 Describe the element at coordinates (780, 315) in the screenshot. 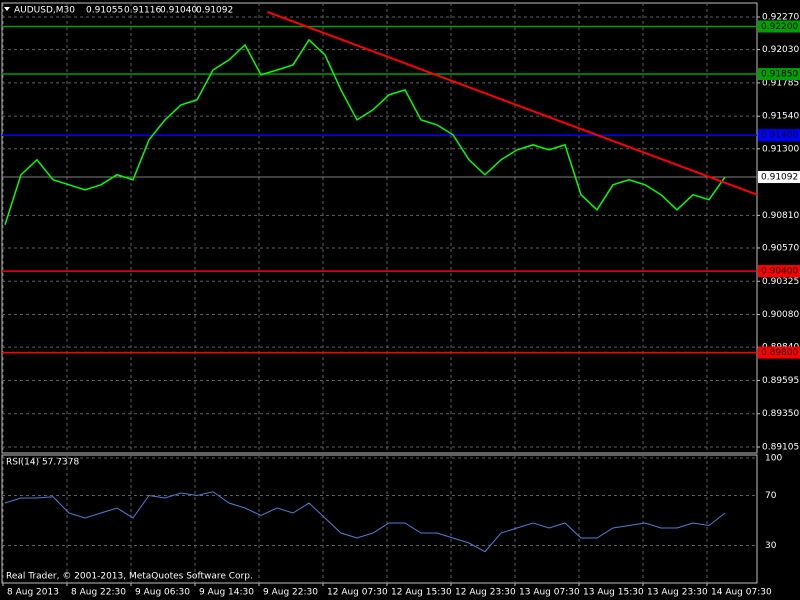

I see `y-tick-label: 0.90080` at that location.